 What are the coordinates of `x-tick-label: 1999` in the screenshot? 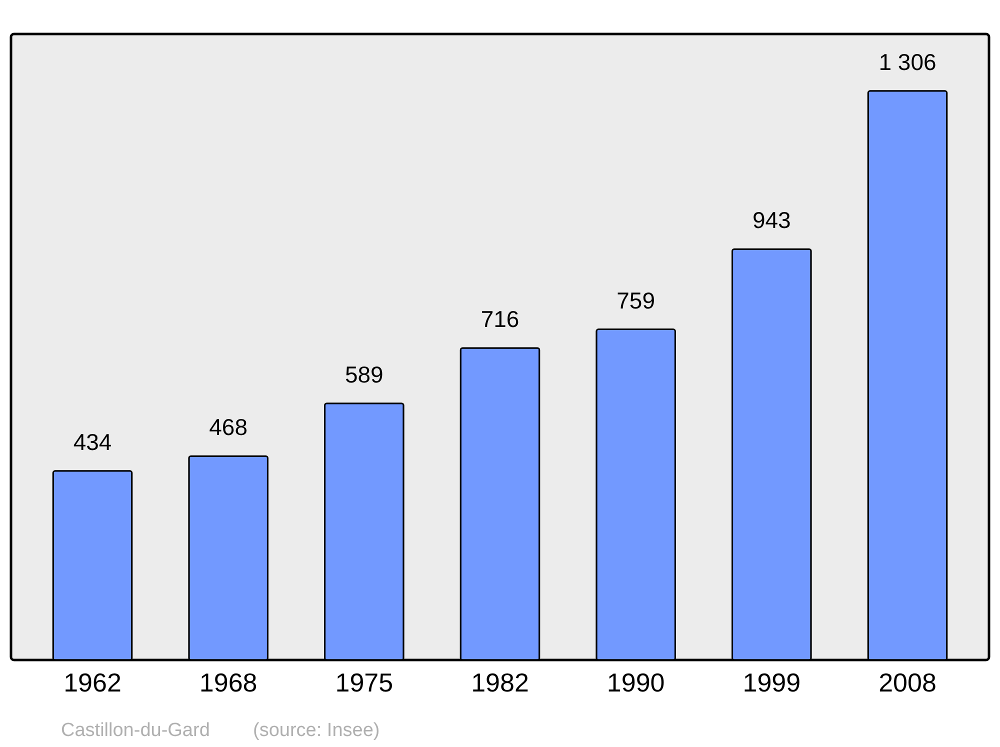 It's located at (771, 683).